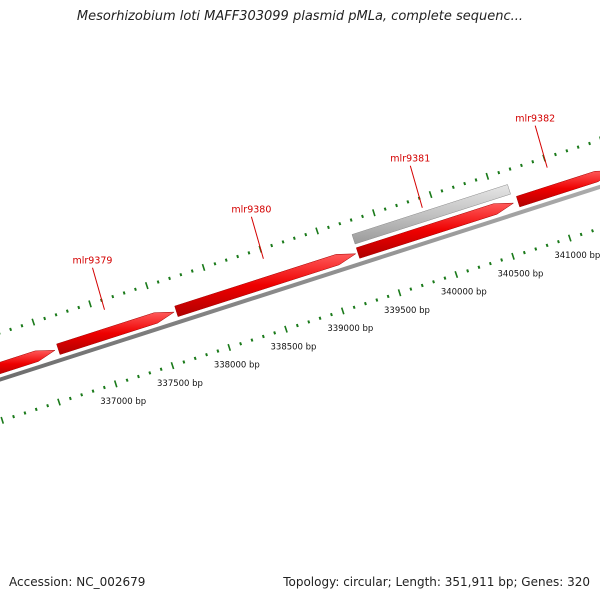 Image resolution: width=600 pixels, height=600 pixels. I want to click on bp-label-338500: 338500 bp, so click(294, 347).